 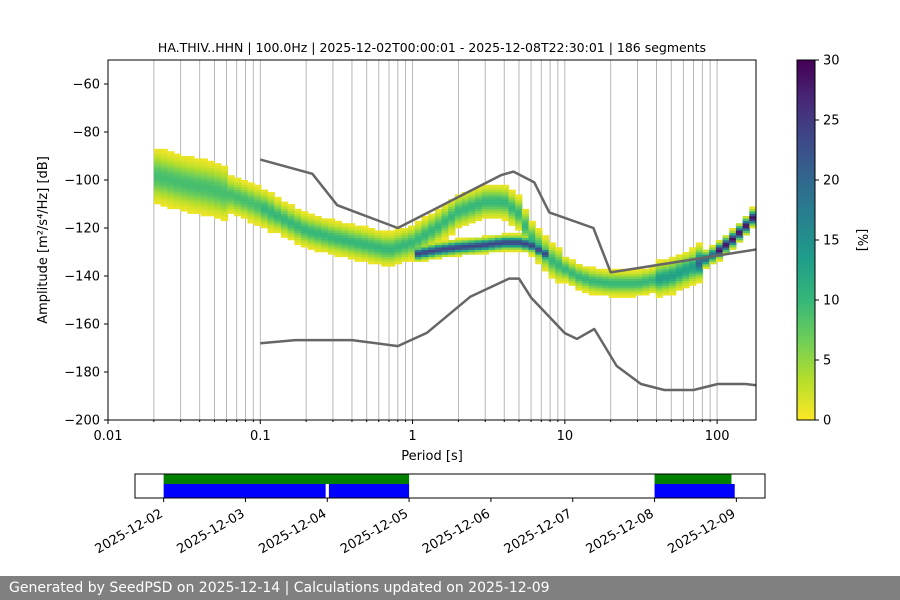 What do you see at coordinates (450, 486) in the screenshot?
I see `timeline-frame` at bounding box center [450, 486].